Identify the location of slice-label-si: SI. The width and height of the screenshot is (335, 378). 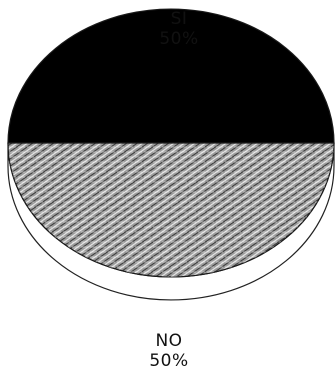
(179, 19).